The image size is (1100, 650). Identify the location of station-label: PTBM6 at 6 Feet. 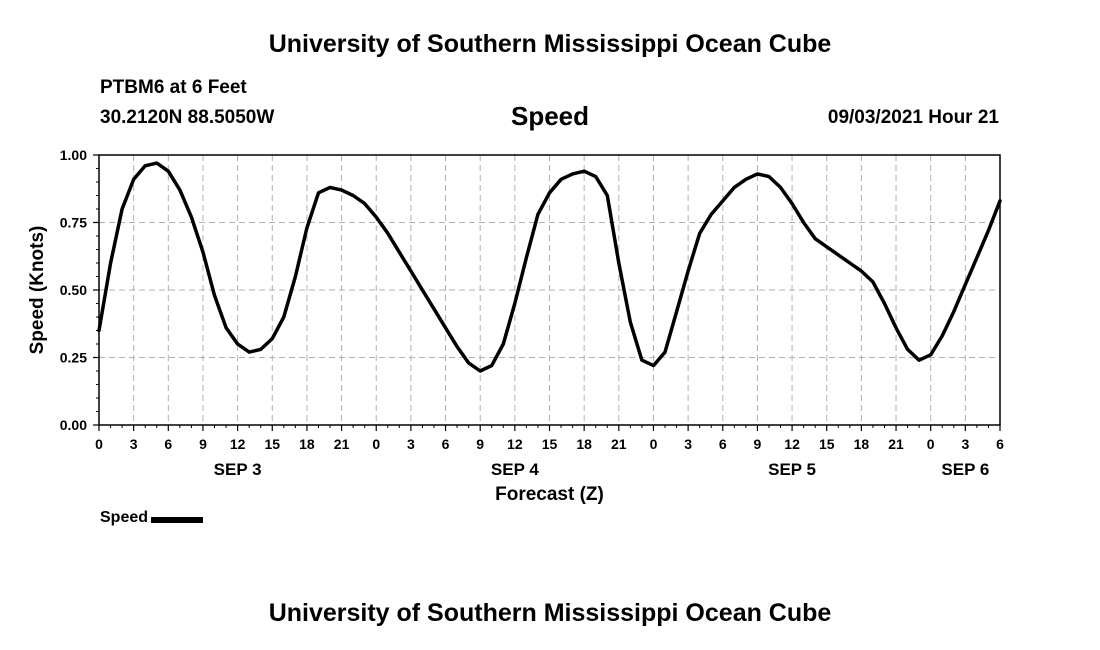
(173, 87).